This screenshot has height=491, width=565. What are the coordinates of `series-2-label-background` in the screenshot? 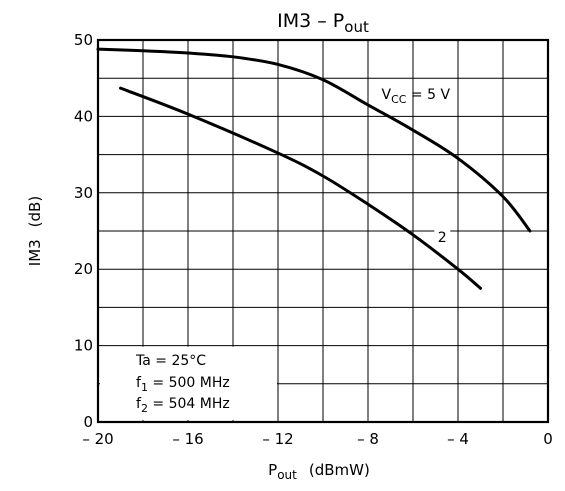 It's located at (442, 237).